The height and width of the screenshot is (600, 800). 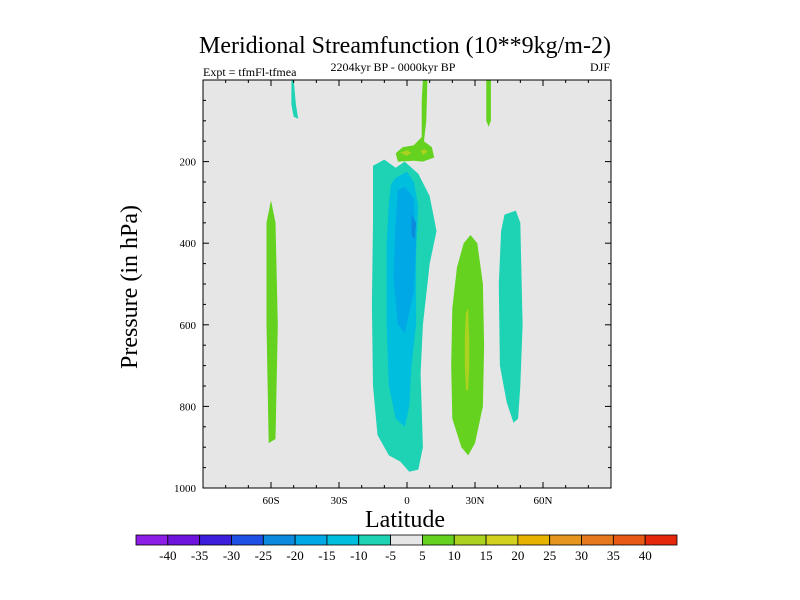 I want to click on y-tick-label: 200, so click(x=188, y=163).